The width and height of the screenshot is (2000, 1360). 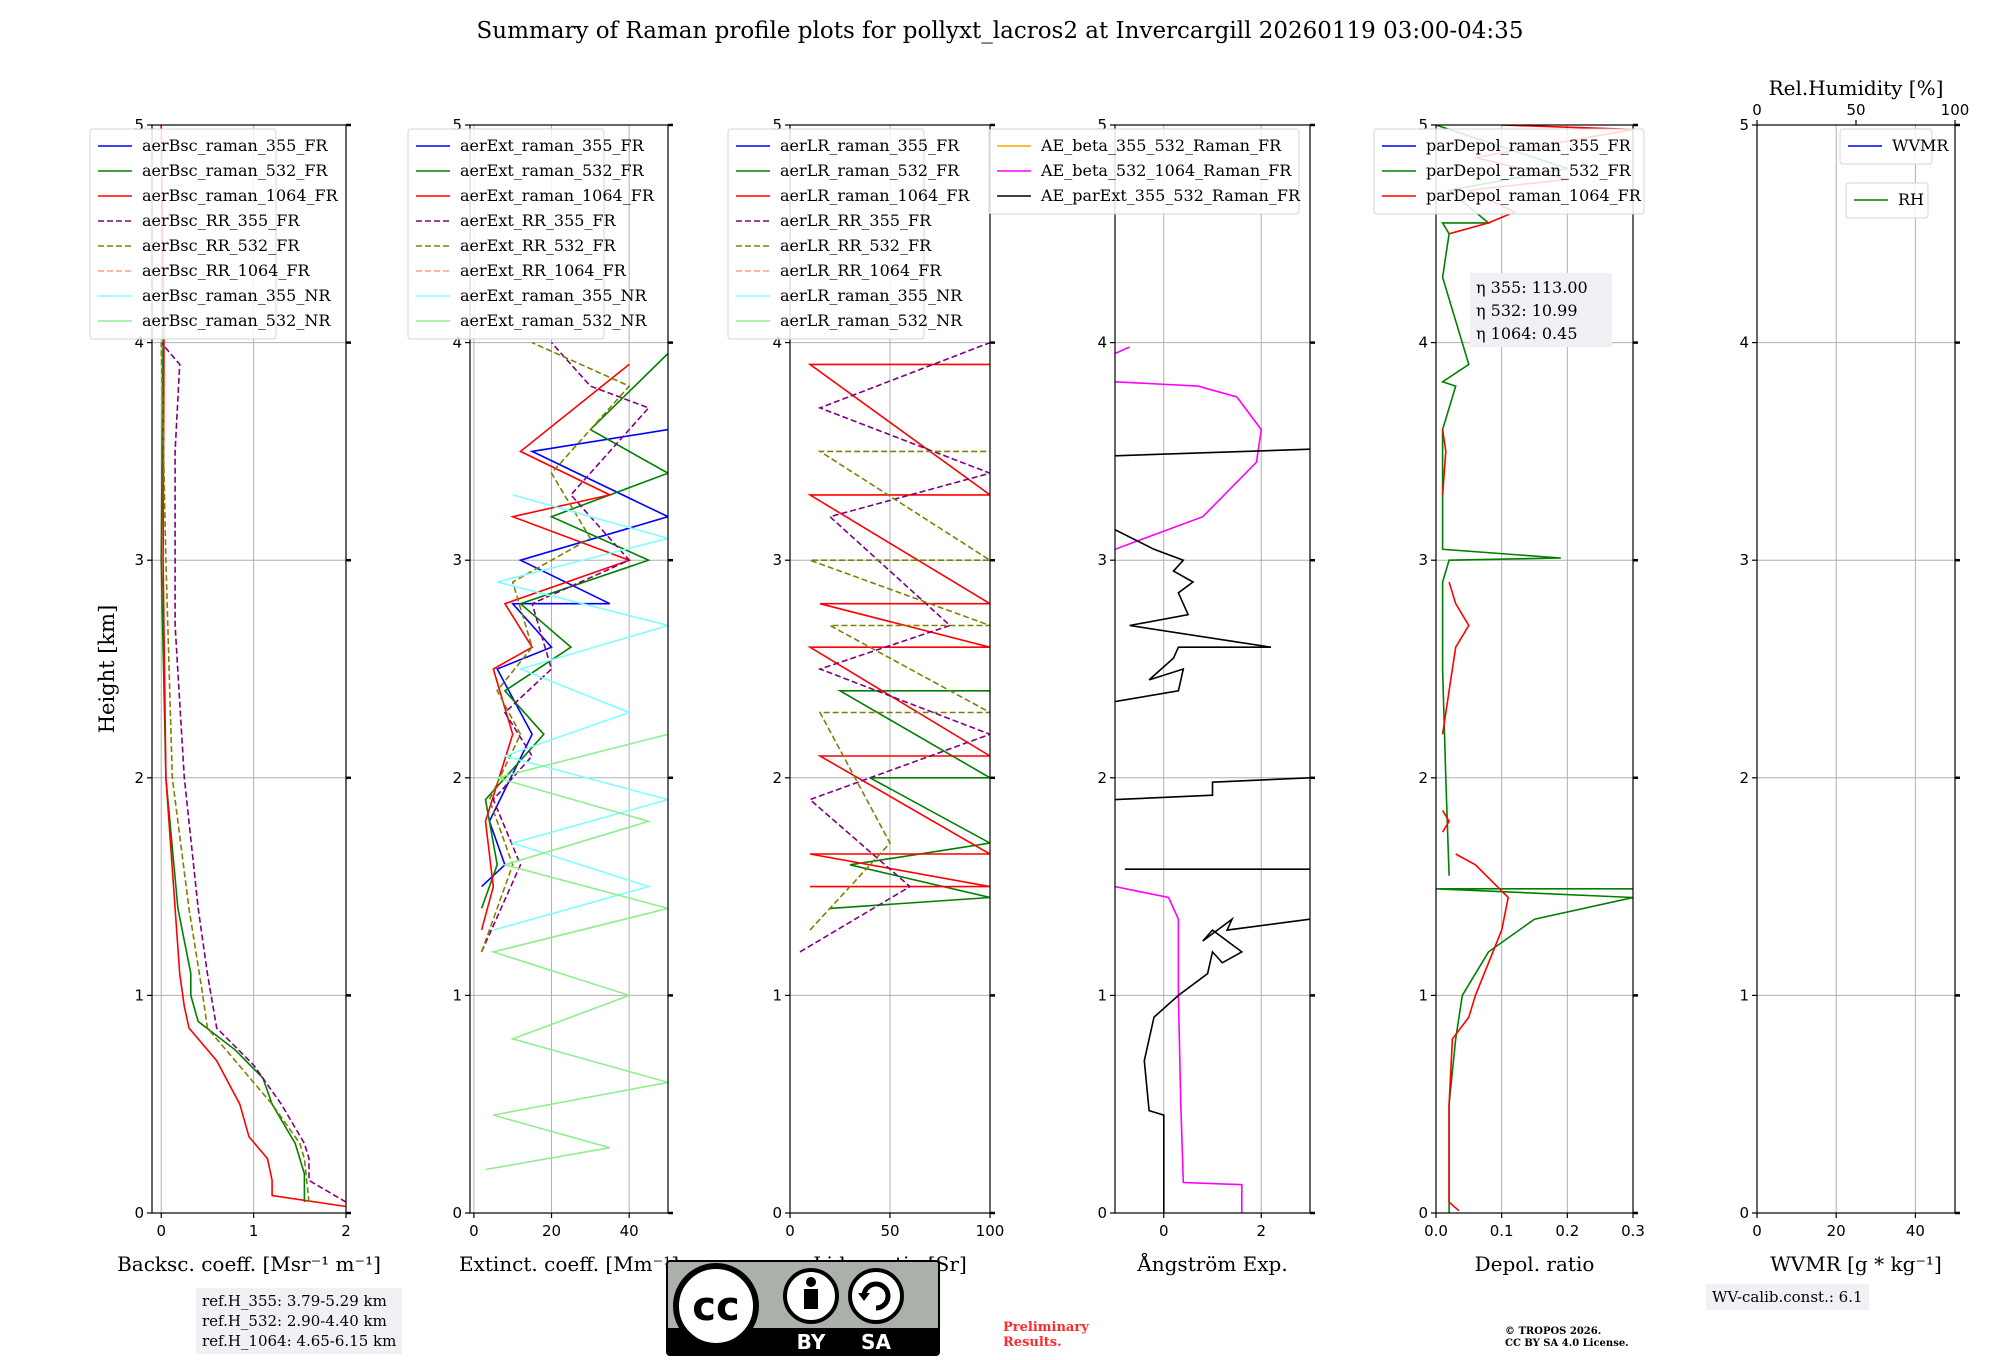 What do you see at coordinates (1567, 1231) in the screenshot?
I see `x-tick-label: 0.2` at bounding box center [1567, 1231].